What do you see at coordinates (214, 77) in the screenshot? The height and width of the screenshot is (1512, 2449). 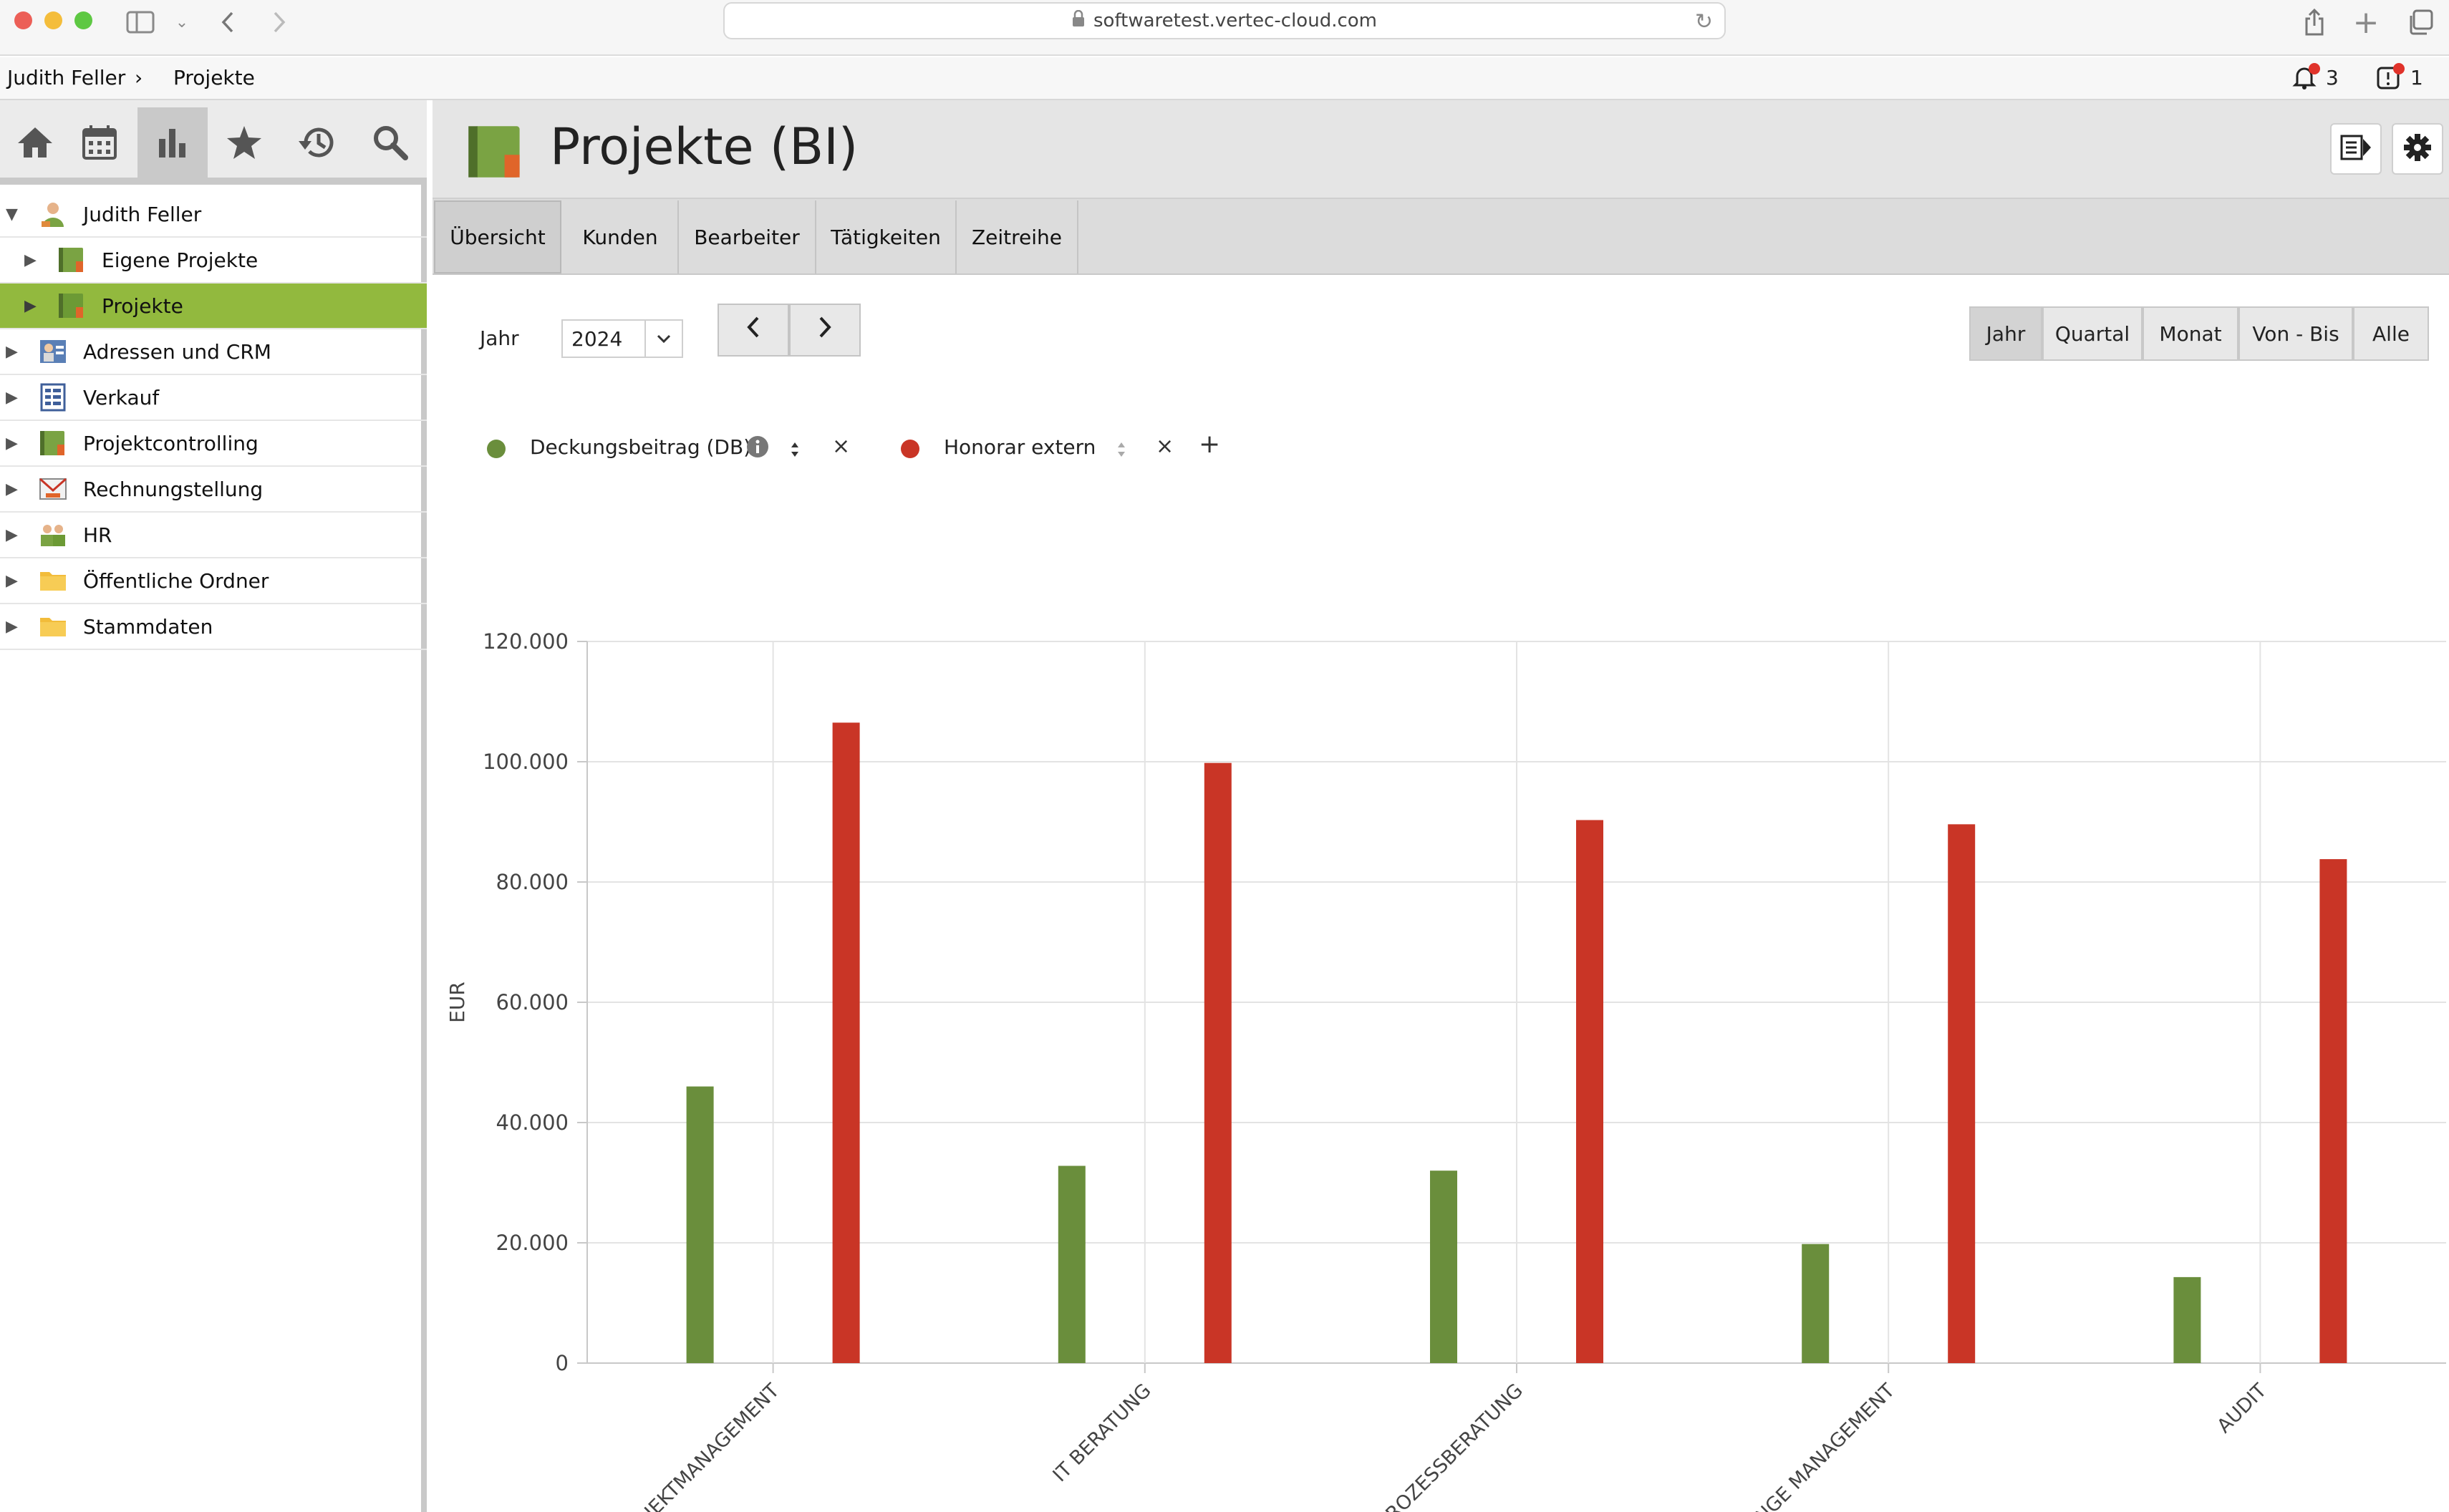 I see `breadcrumb-current: Projekte` at bounding box center [214, 77].